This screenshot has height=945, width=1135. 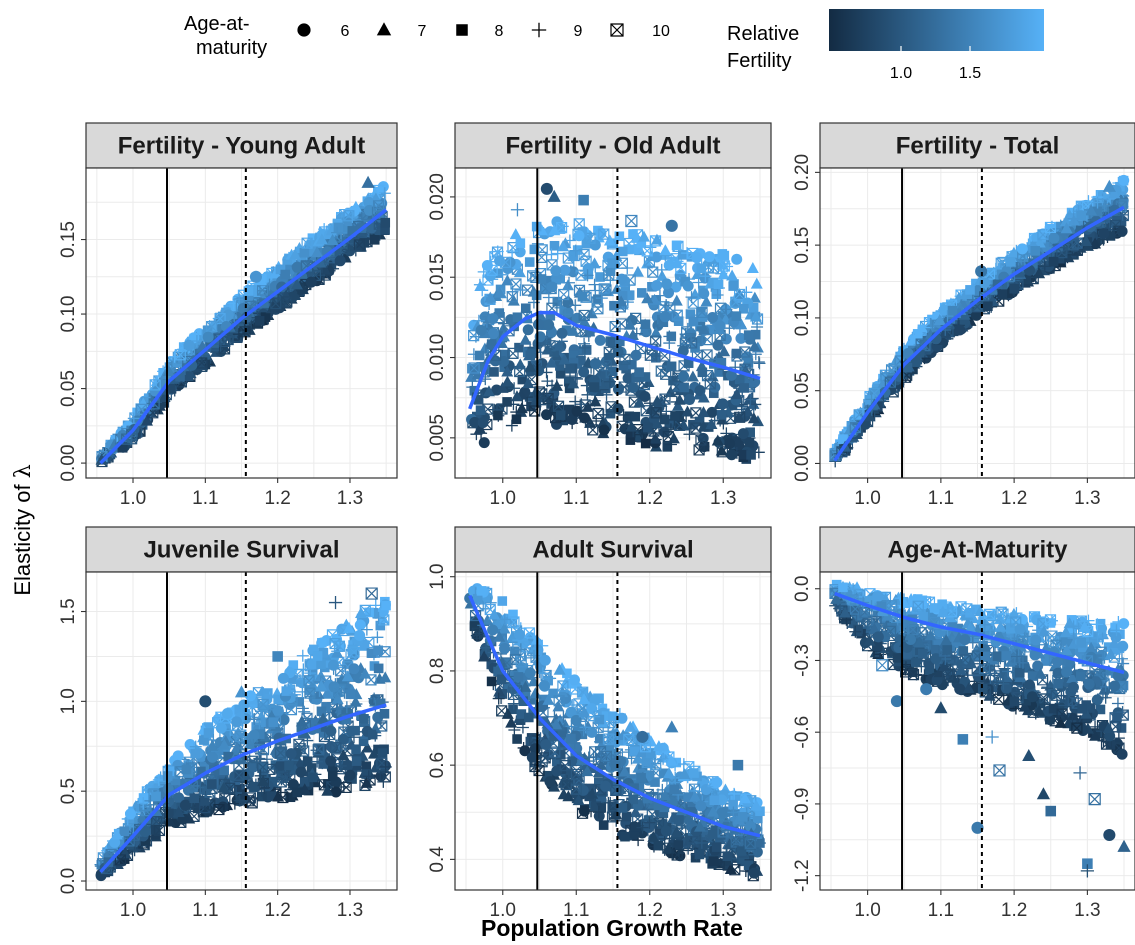 What do you see at coordinates (613, 731) in the screenshot?
I see `grid` at bounding box center [613, 731].